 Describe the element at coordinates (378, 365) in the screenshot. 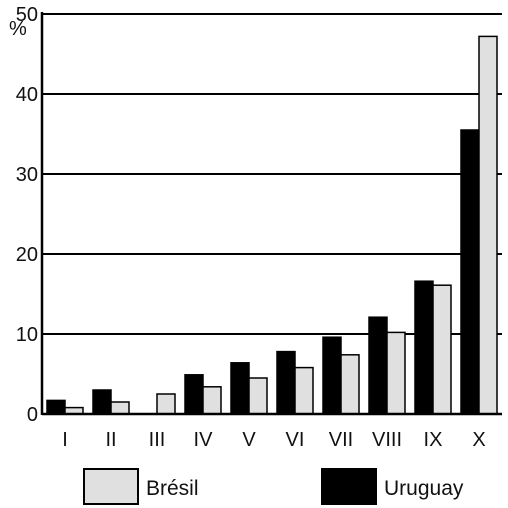

I see `bar-uruguay-viii` at that location.